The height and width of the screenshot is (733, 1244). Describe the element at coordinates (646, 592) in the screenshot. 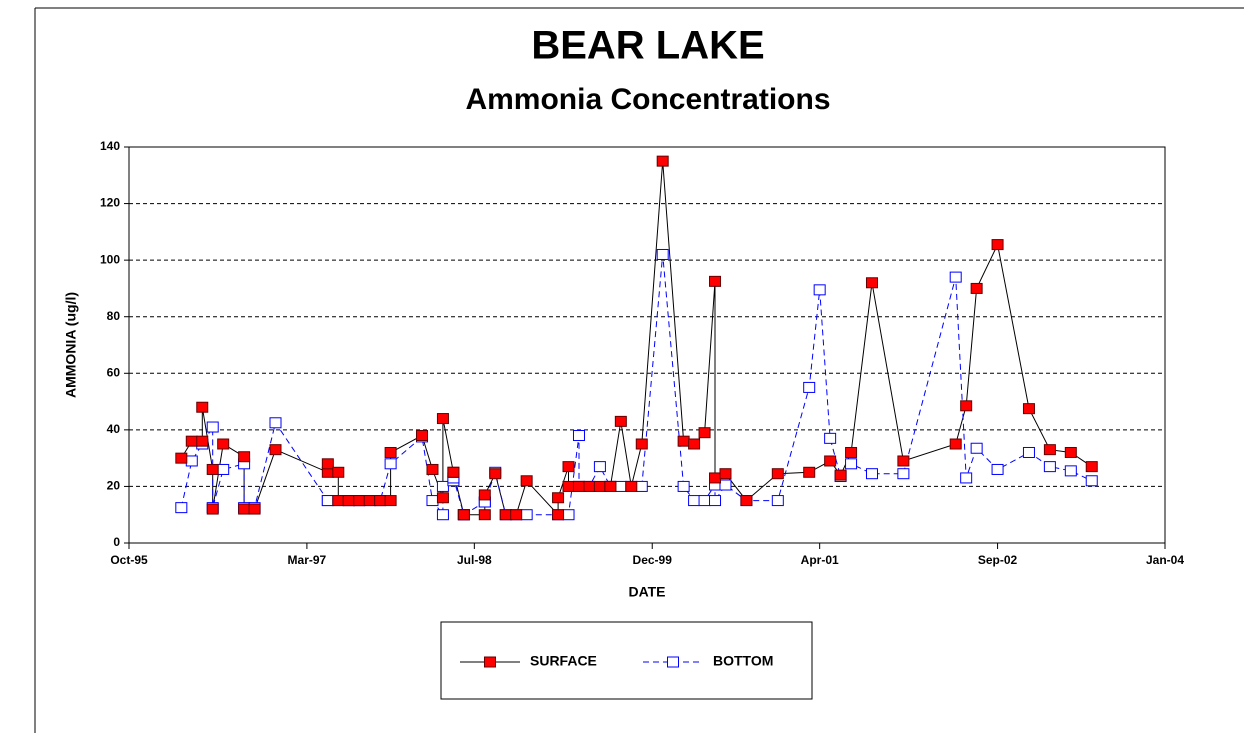

I see `x-axis-title: DATE` at that location.